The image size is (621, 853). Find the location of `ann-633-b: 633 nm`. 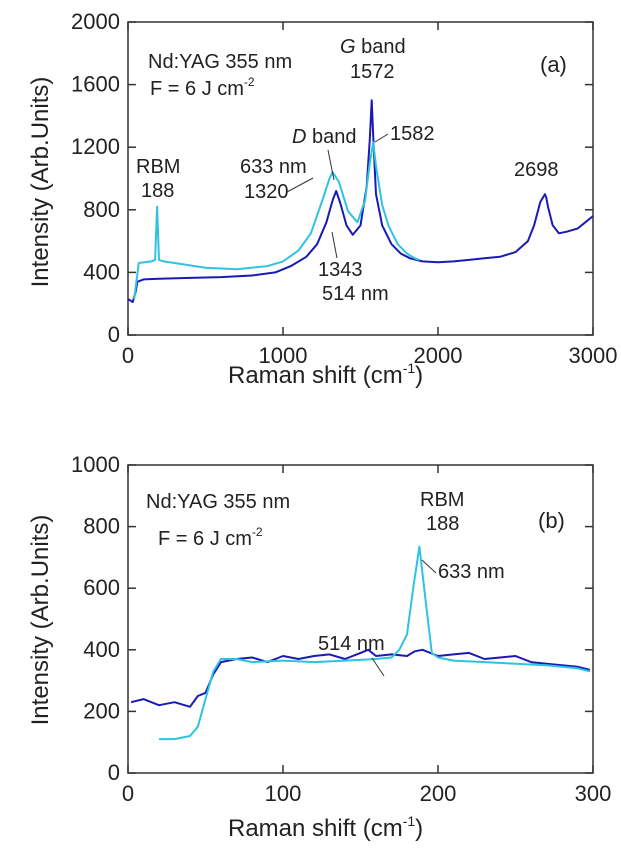

ann-633-b: 633 nm is located at coordinates (471, 572).